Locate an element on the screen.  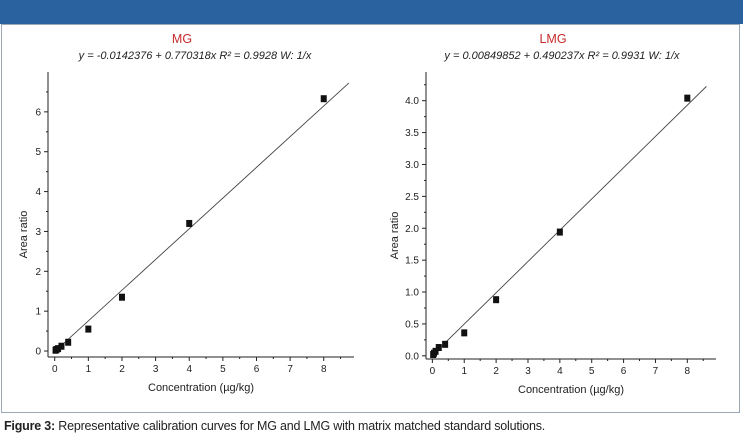
y-tick-label: 6 is located at coordinates (38, 112).